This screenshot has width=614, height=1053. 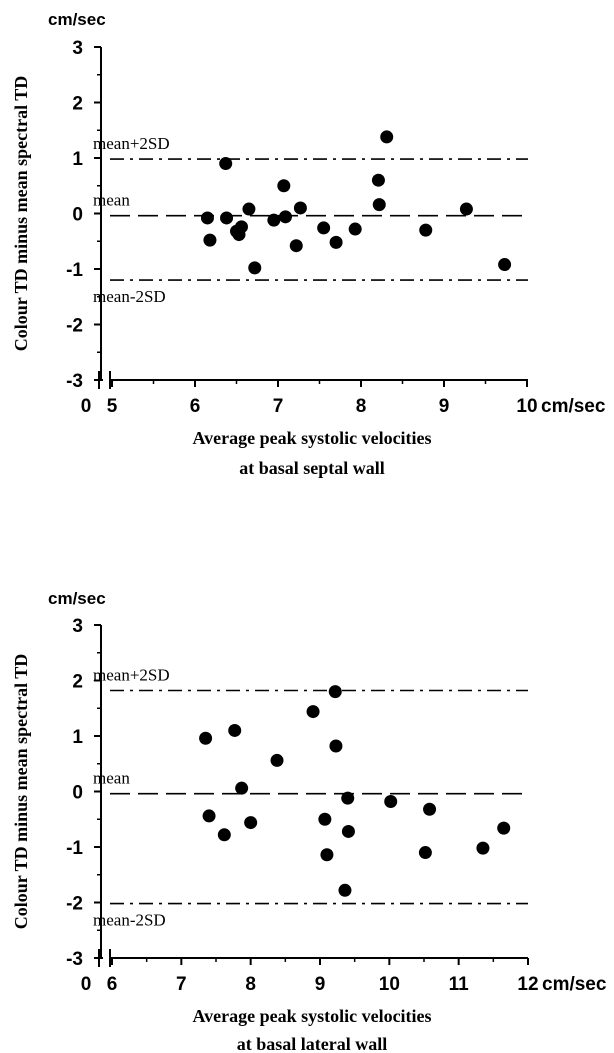 What do you see at coordinates (527, 984) in the screenshot?
I see `x-tick-label: 12` at bounding box center [527, 984].